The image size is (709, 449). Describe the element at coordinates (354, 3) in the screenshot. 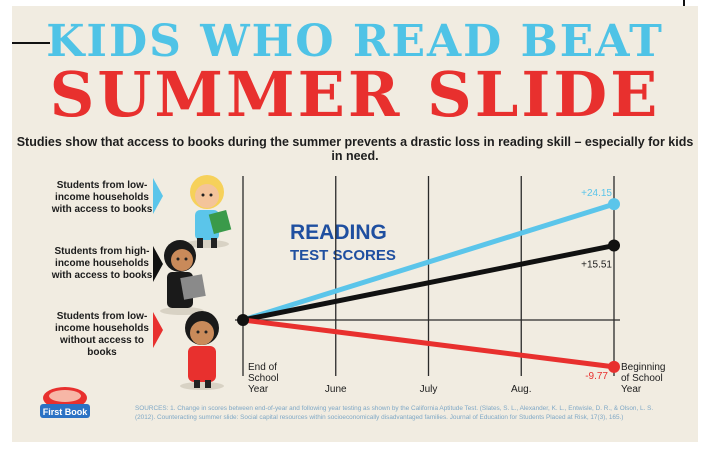

I see `top-margin` at that location.